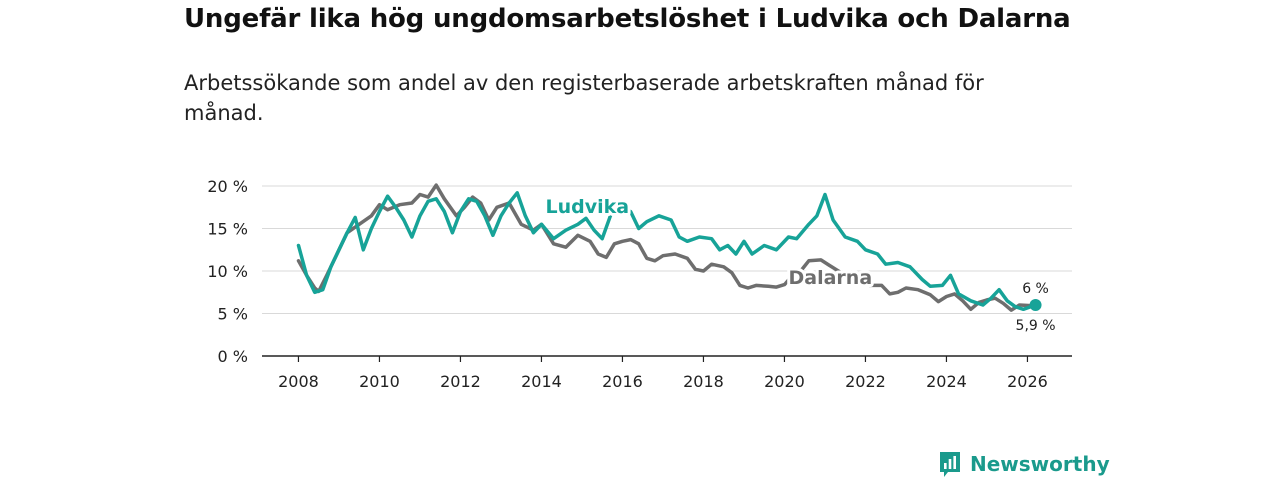 This screenshot has height=480, width=1280. Describe the element at coordinates (703, 381) in the screenshot. I see `x-tick-label: 2018` at that location.